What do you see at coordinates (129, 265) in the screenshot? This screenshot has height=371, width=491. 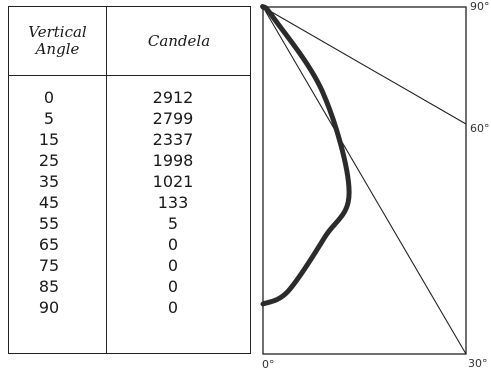 I see `table-row: 75 0` at bounding box center [129, 265].